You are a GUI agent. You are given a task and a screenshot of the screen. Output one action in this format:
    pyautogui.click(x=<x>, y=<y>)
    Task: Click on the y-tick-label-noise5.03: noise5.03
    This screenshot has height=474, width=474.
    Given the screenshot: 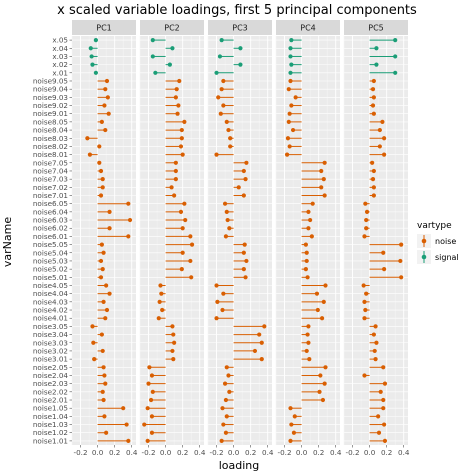 What is the action you would take?
    pyautogui.click(x=50, y=260)
    